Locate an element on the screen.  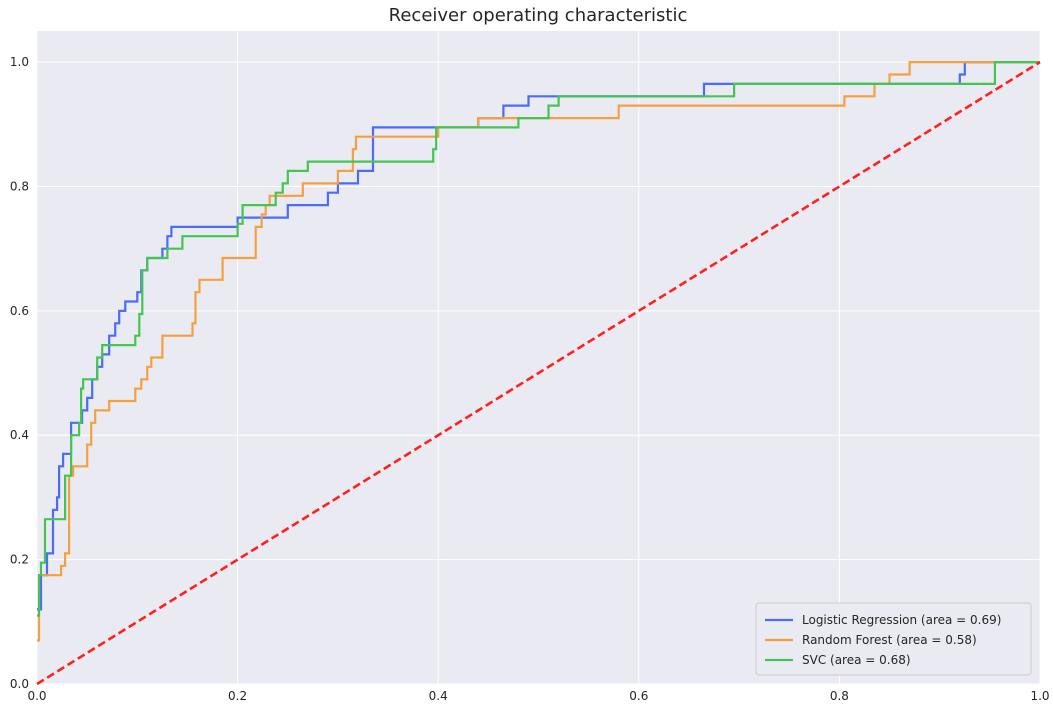
legend-box is located at coordinates (893, 639).